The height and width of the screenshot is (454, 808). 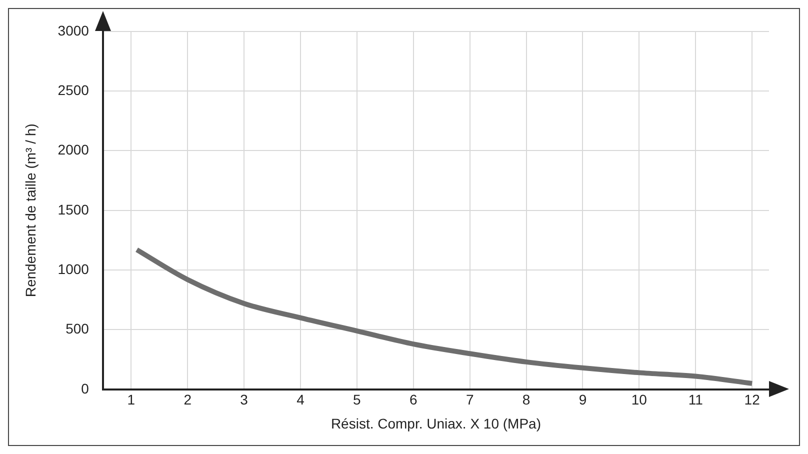 I want to click on x-tick-label: 7, so click(x=470, y=400).